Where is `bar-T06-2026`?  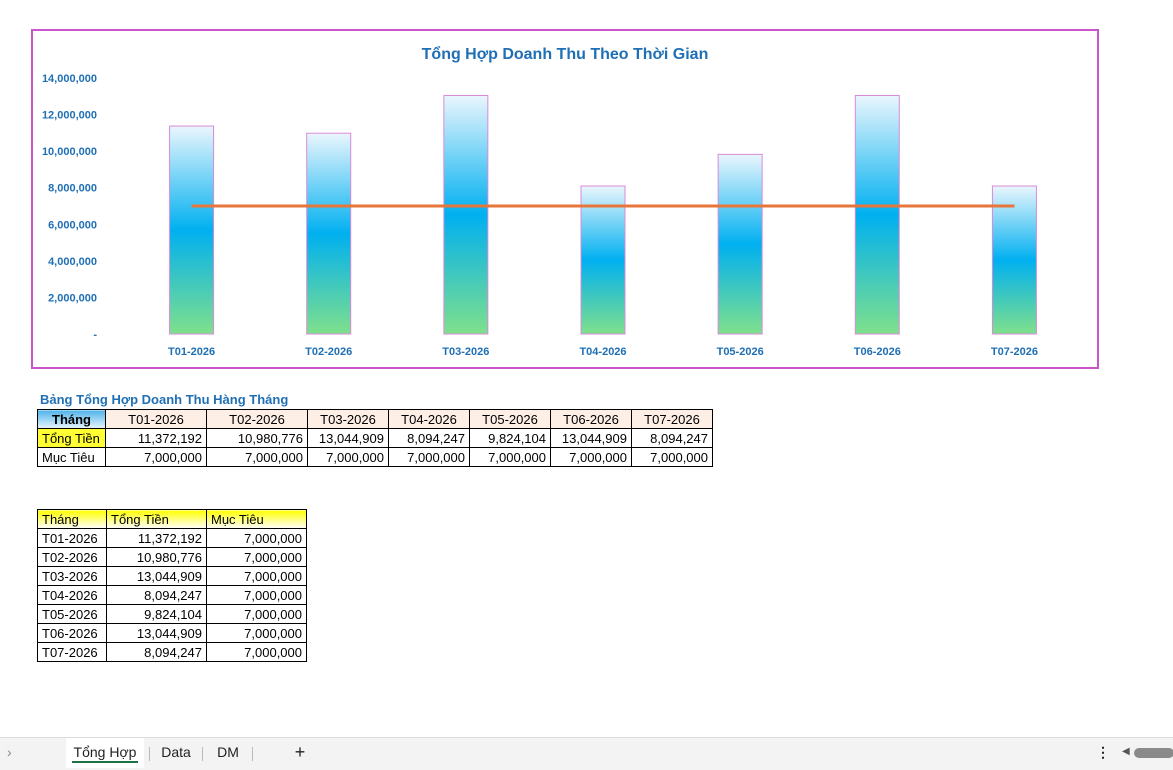 bar-T06-2026 is located at coordinates (877, 214).